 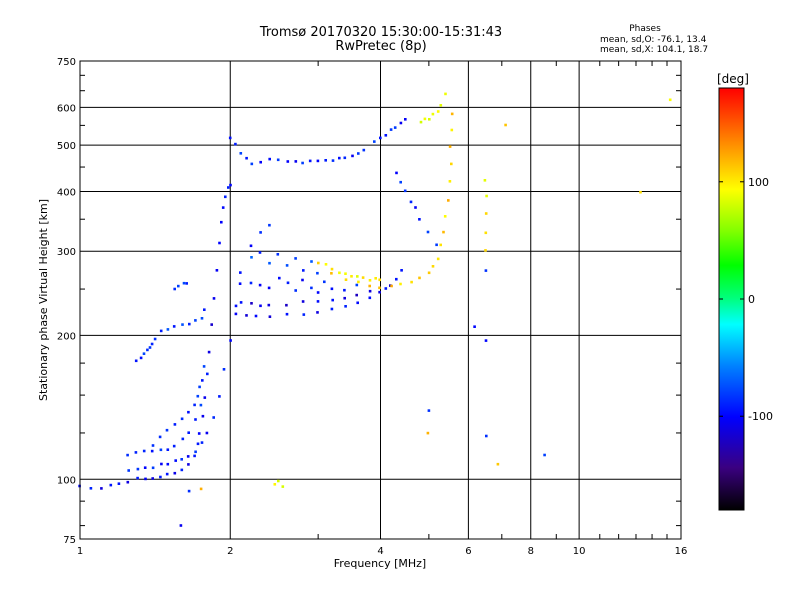 What do you see at coordinates (579, 551) in the screenshot?
I see `x-tick-label: 10` at bounding box center [579, 551].